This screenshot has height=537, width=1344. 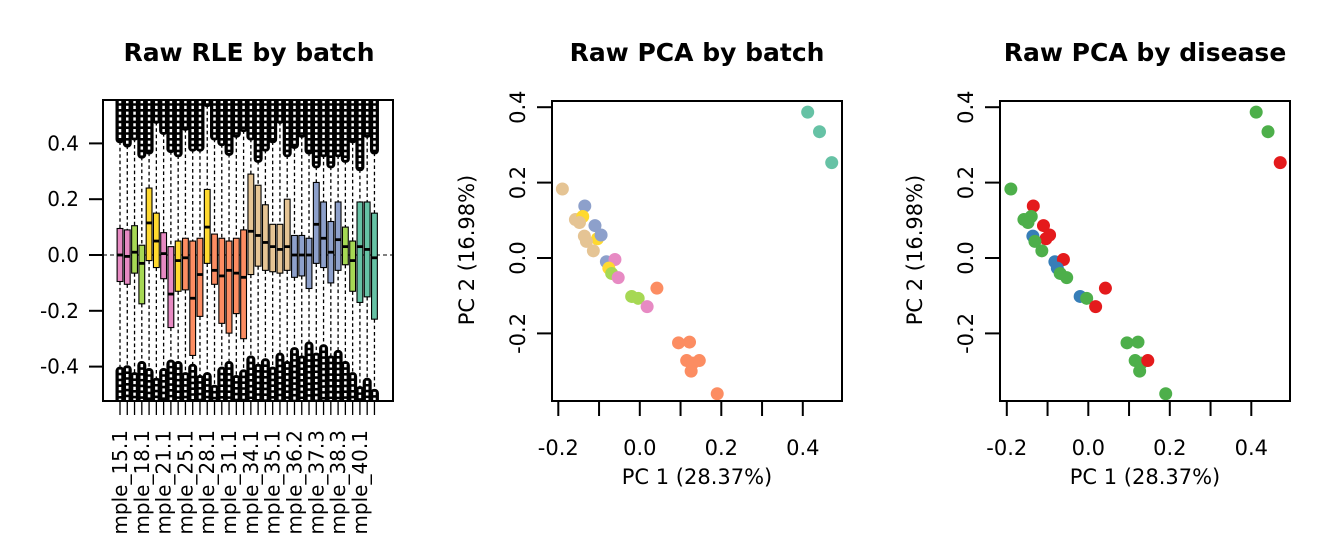 I want to click on svg-text: -0.4, so click(x=59, y=367).